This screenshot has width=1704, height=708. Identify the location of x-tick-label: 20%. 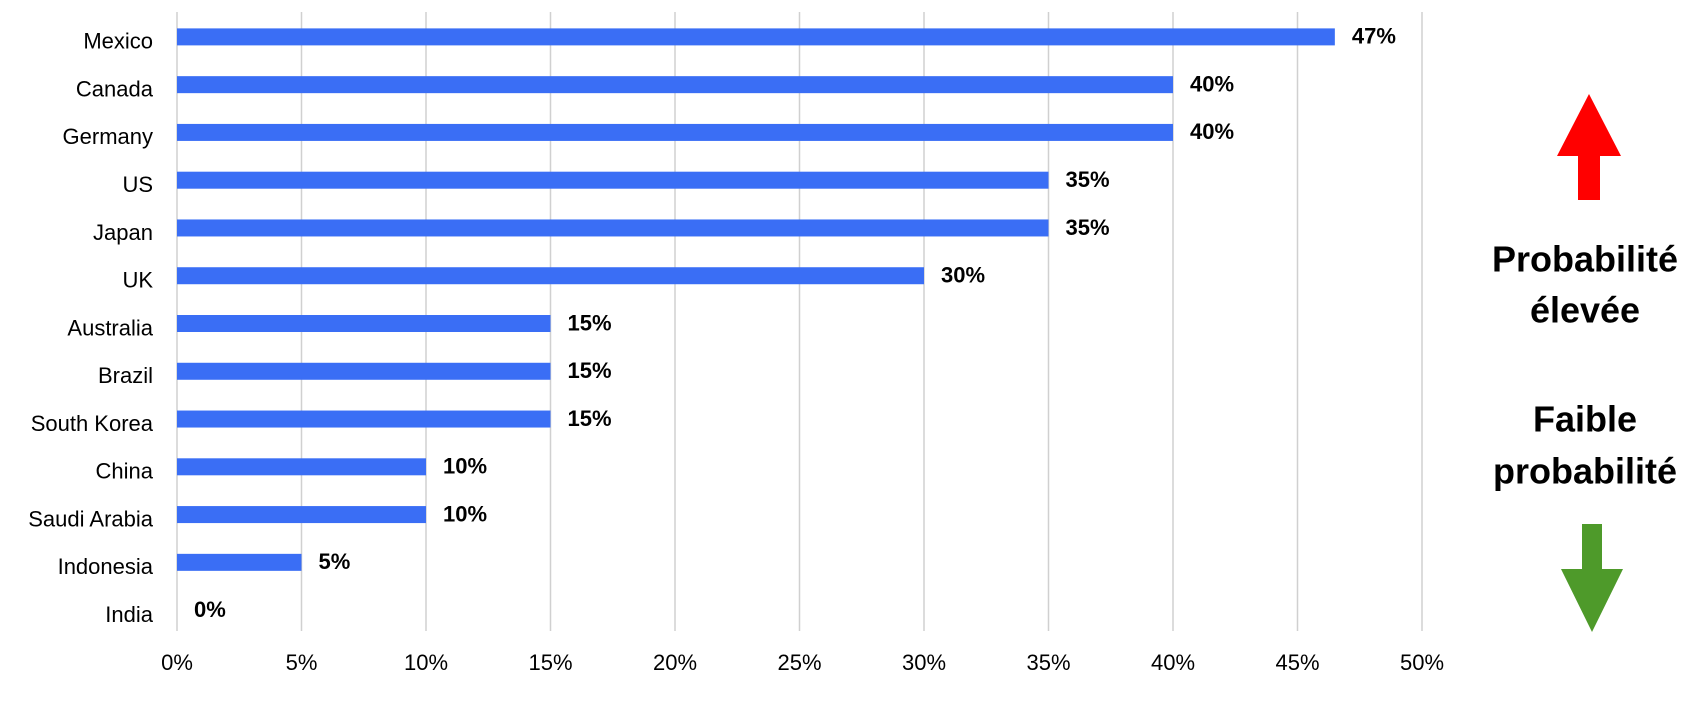
(675, 662).